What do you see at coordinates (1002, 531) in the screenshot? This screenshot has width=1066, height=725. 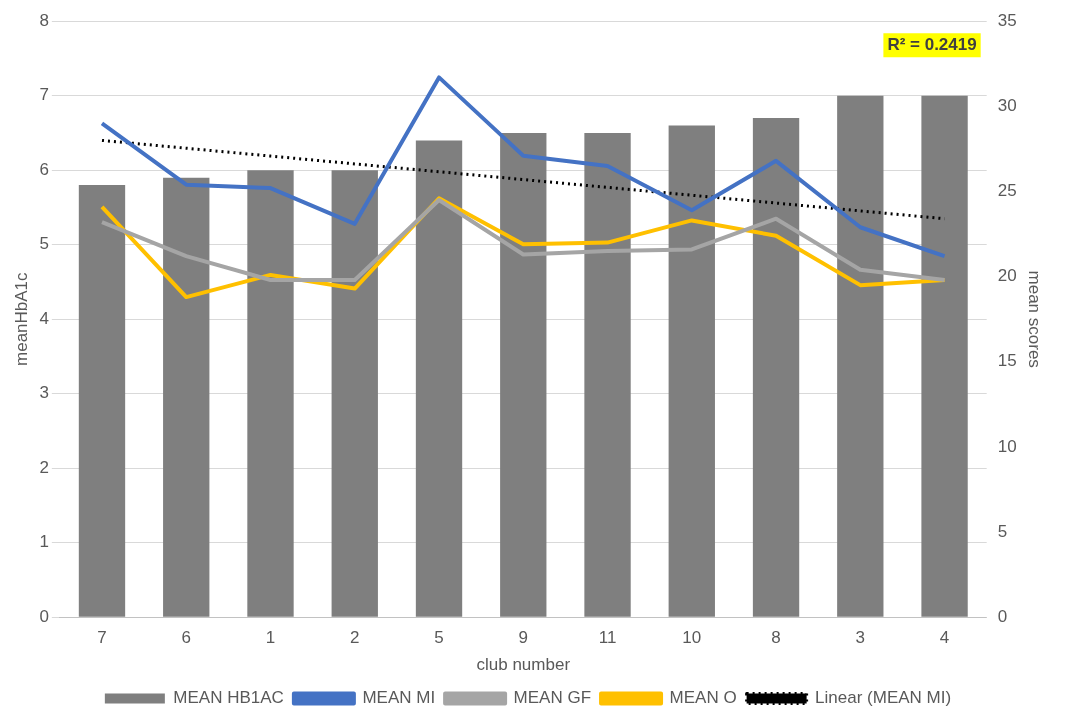 I see `y2-tick-label: 5` at bounding box center [1002, 531].